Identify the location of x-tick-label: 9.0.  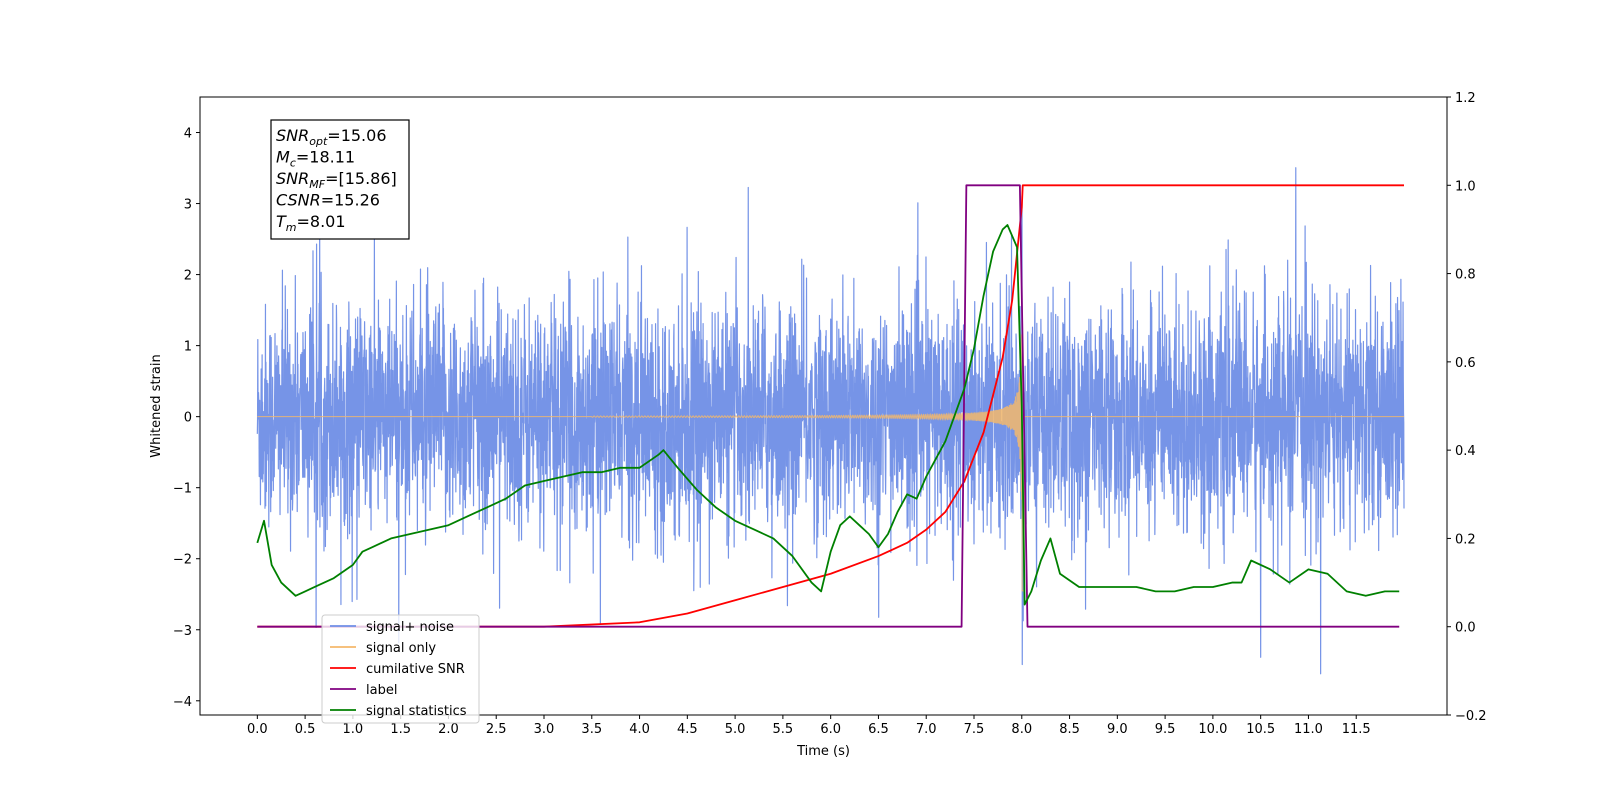
(1117, 729).